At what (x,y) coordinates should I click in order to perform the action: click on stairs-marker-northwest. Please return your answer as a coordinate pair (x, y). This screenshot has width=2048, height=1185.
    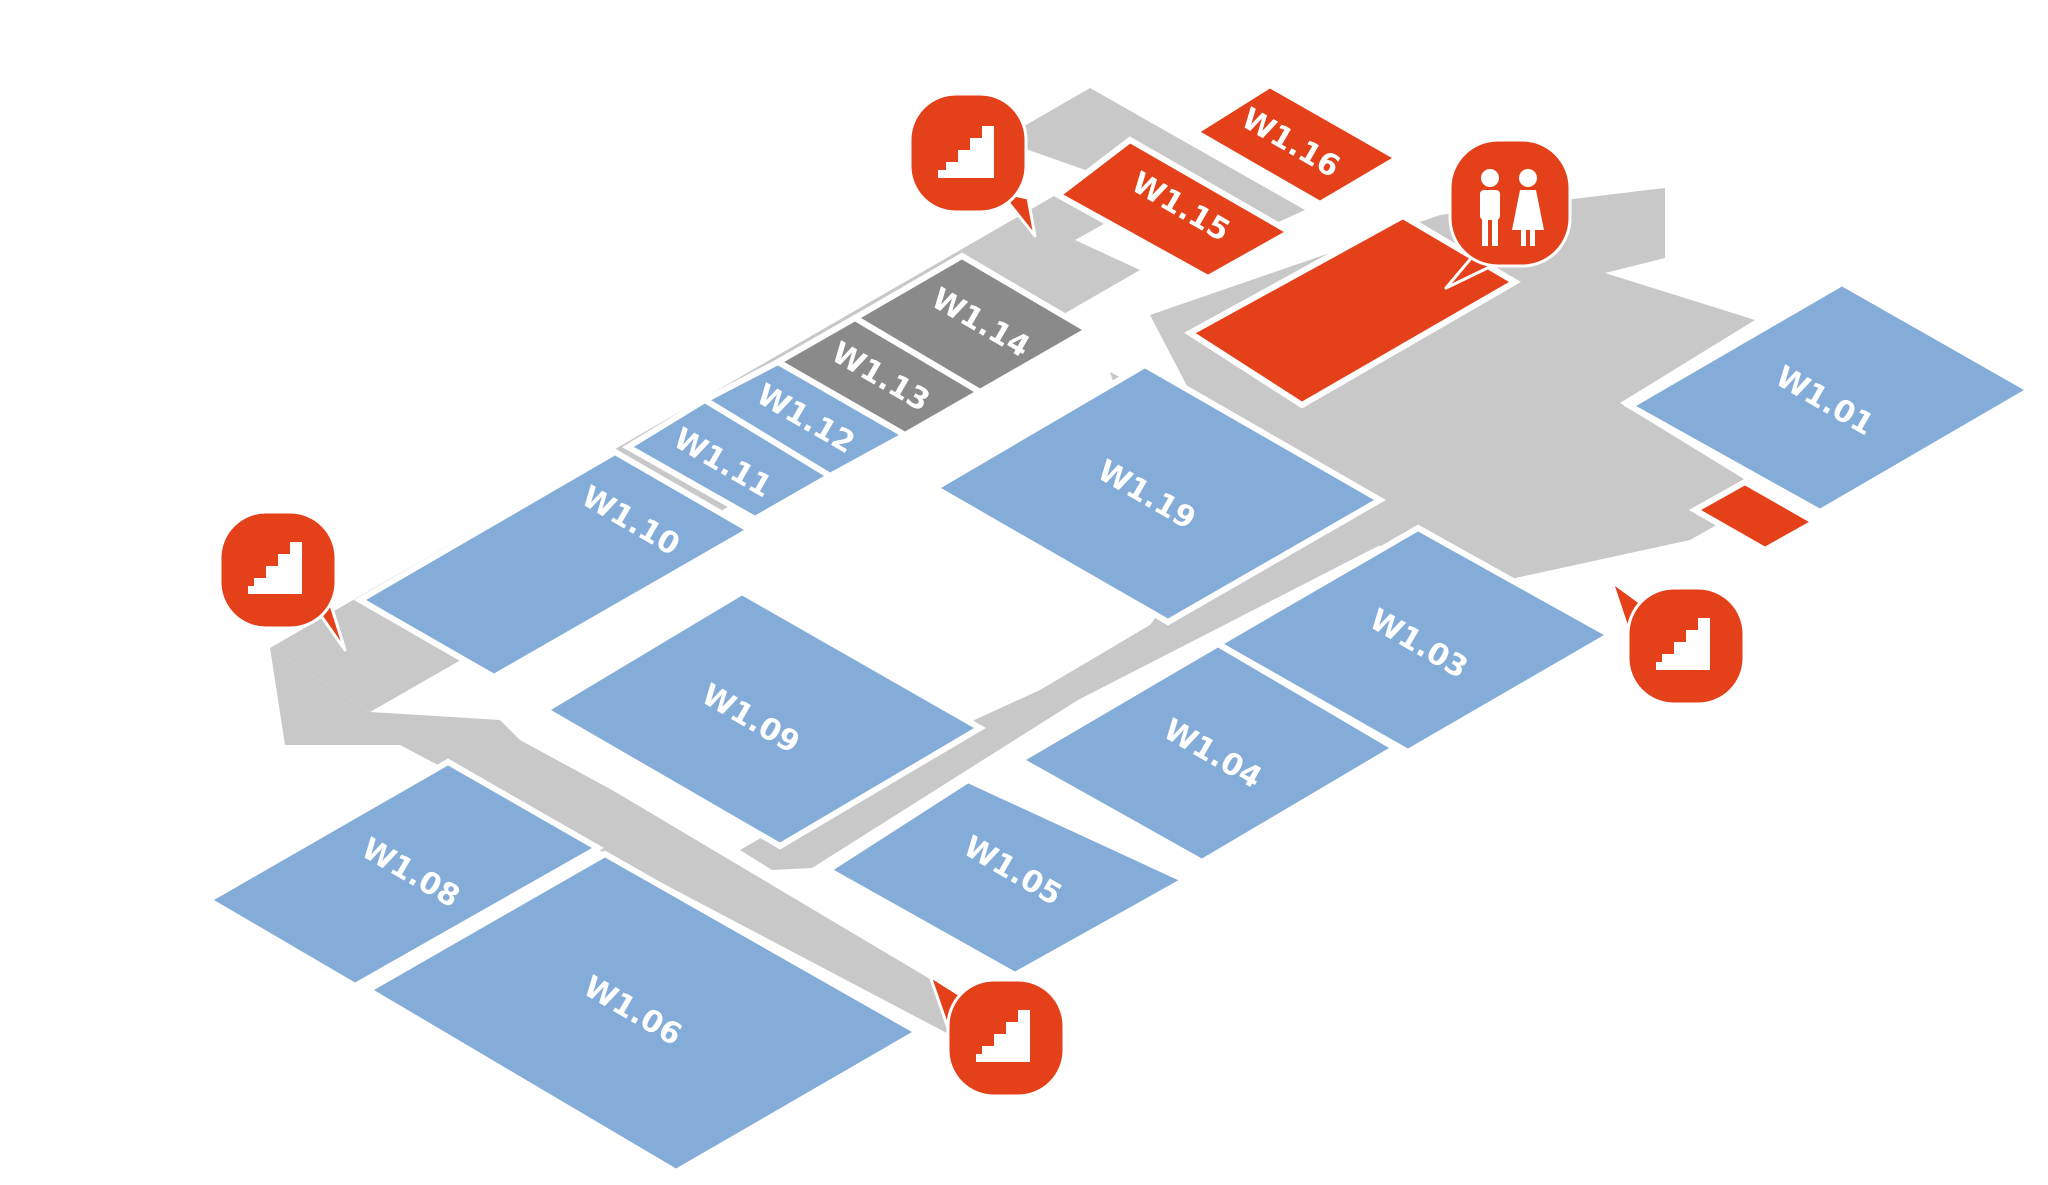
    Looking at the image, I should click on (972, 165).